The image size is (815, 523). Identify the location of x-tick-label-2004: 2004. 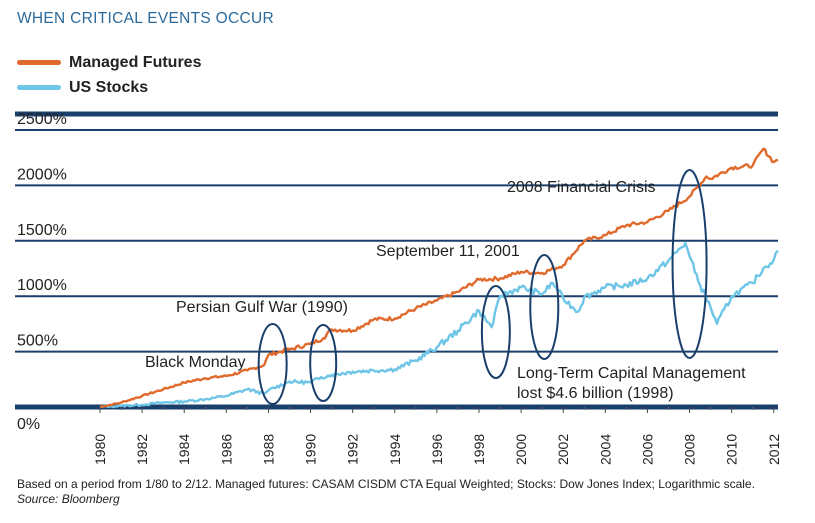
(605, 449).